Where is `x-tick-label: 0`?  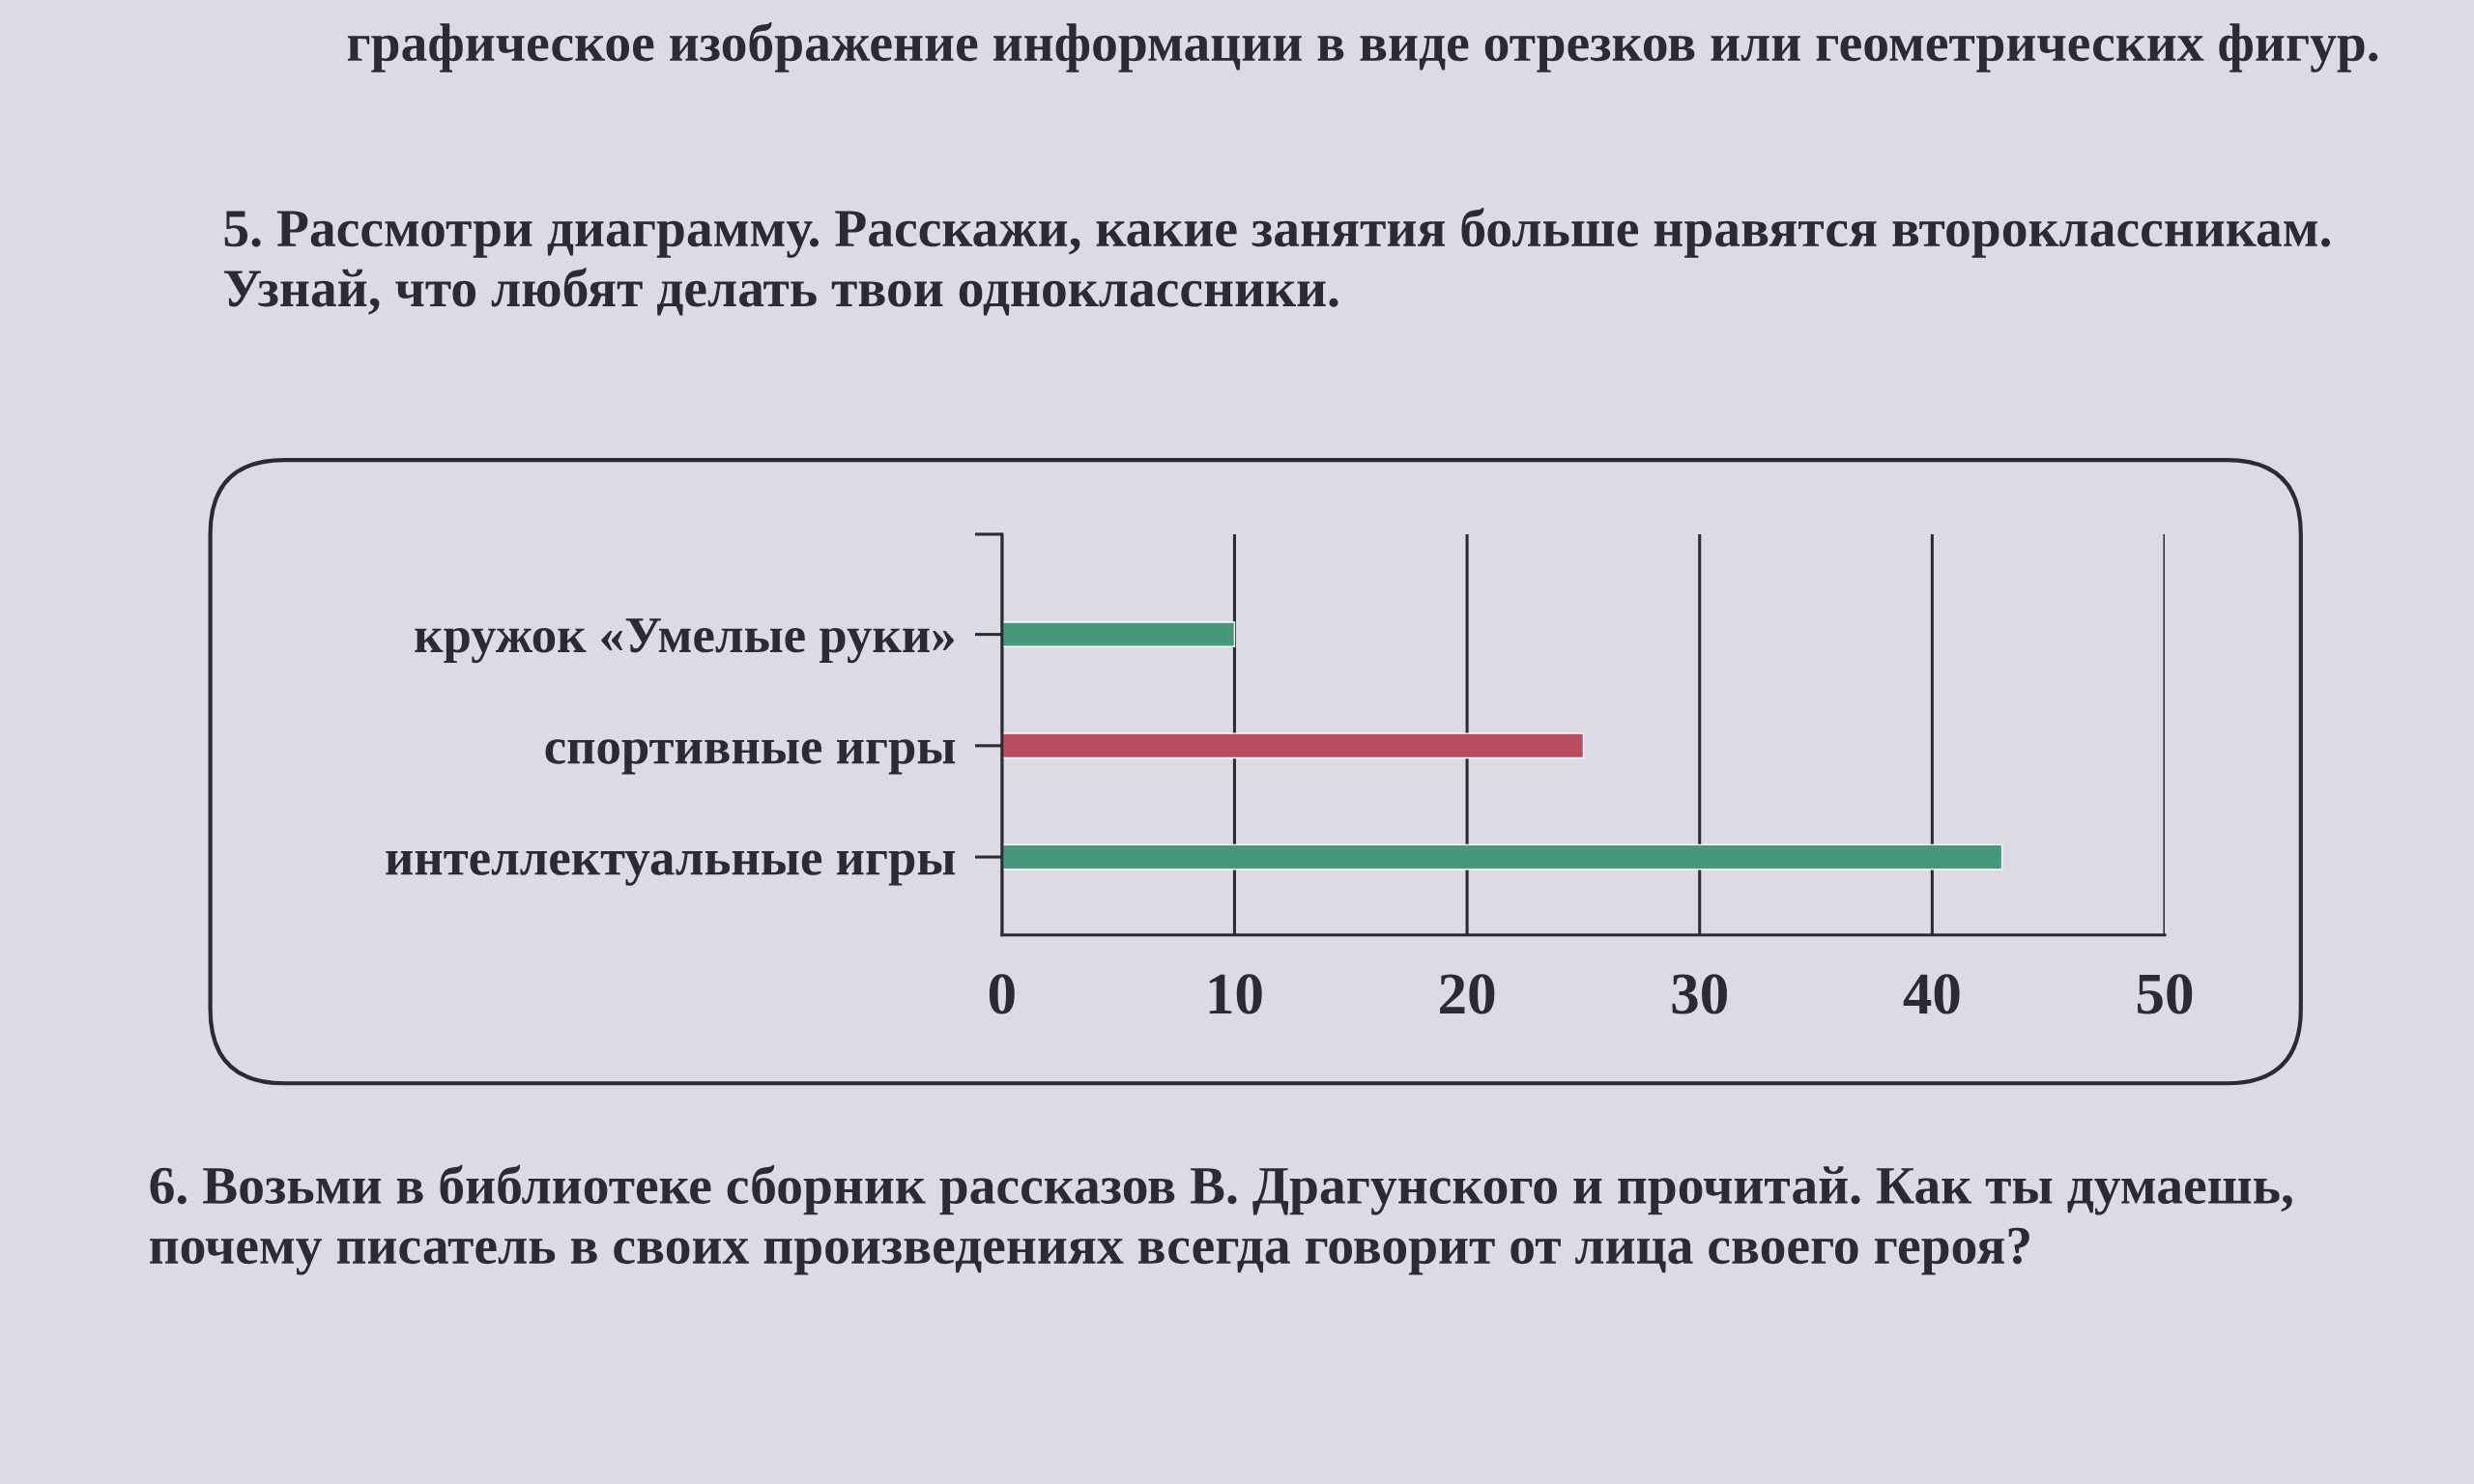 x-tick-label: 0 is located at coordinates (1002, 994).